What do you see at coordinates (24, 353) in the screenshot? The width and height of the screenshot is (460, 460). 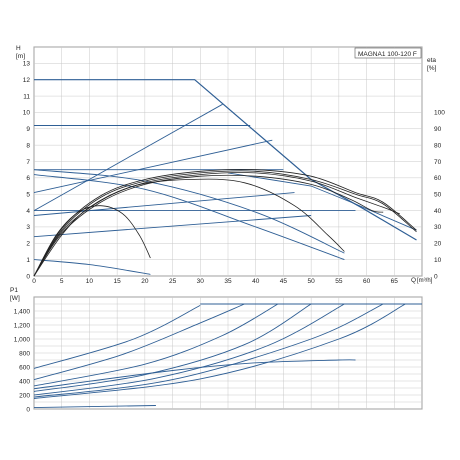 I see `power-tick-label: 800` at bounding box center [24, 353].